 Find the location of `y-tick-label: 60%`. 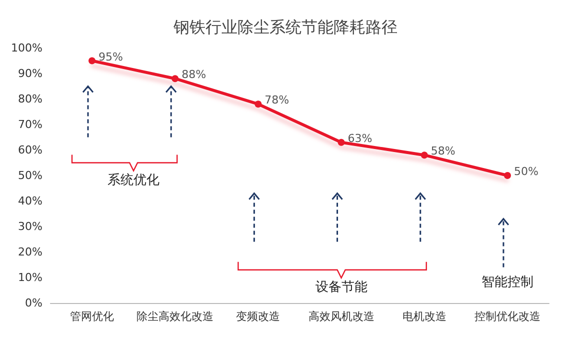

y-tick-label: 60% is located at coordinates (30, 150).